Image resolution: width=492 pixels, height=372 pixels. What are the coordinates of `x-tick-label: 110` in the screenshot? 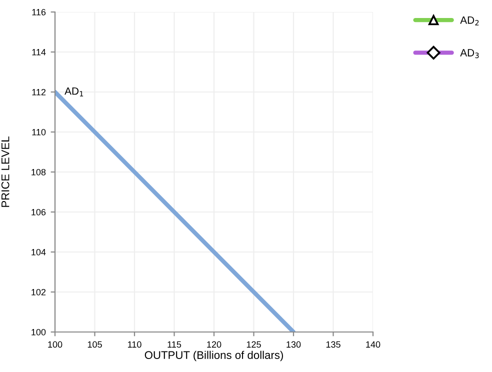 It's located at (135, 344).